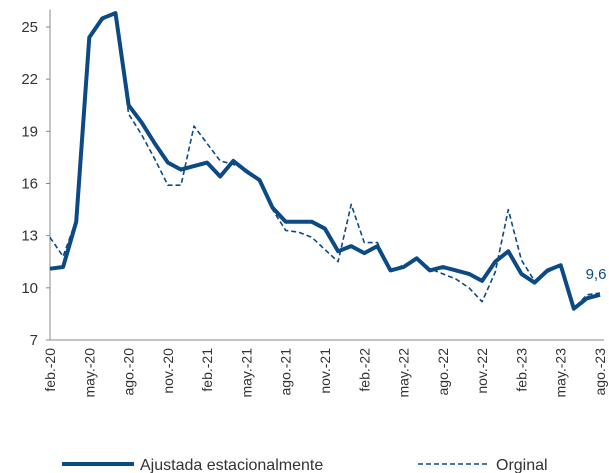 The height and width of the screenshot is (473, 609). I want to click on y-tick-label: 10, so click(29, 288).